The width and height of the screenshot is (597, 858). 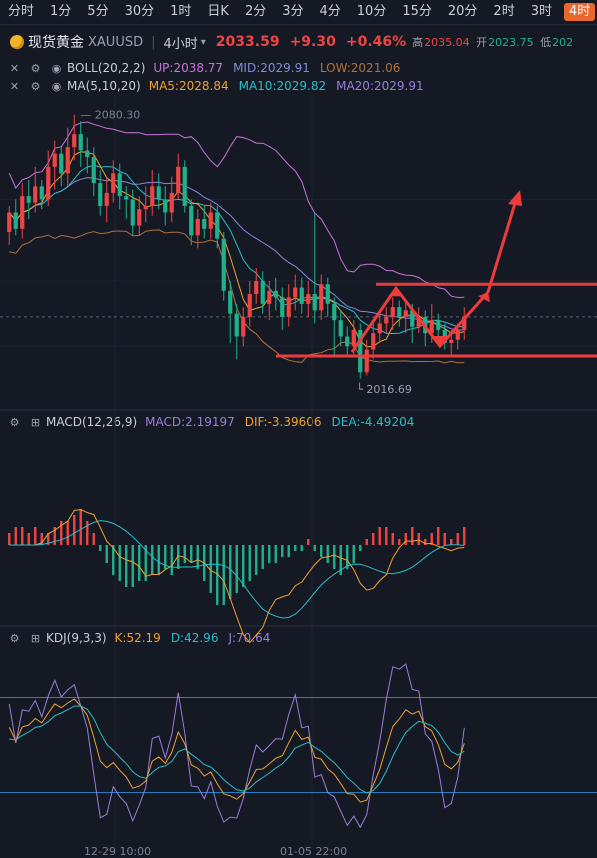 What do you see at coordinates (283, 422) in the screenshot?
I see `dif-value: DIF:-3.39606` at bounding box center [283, 422].